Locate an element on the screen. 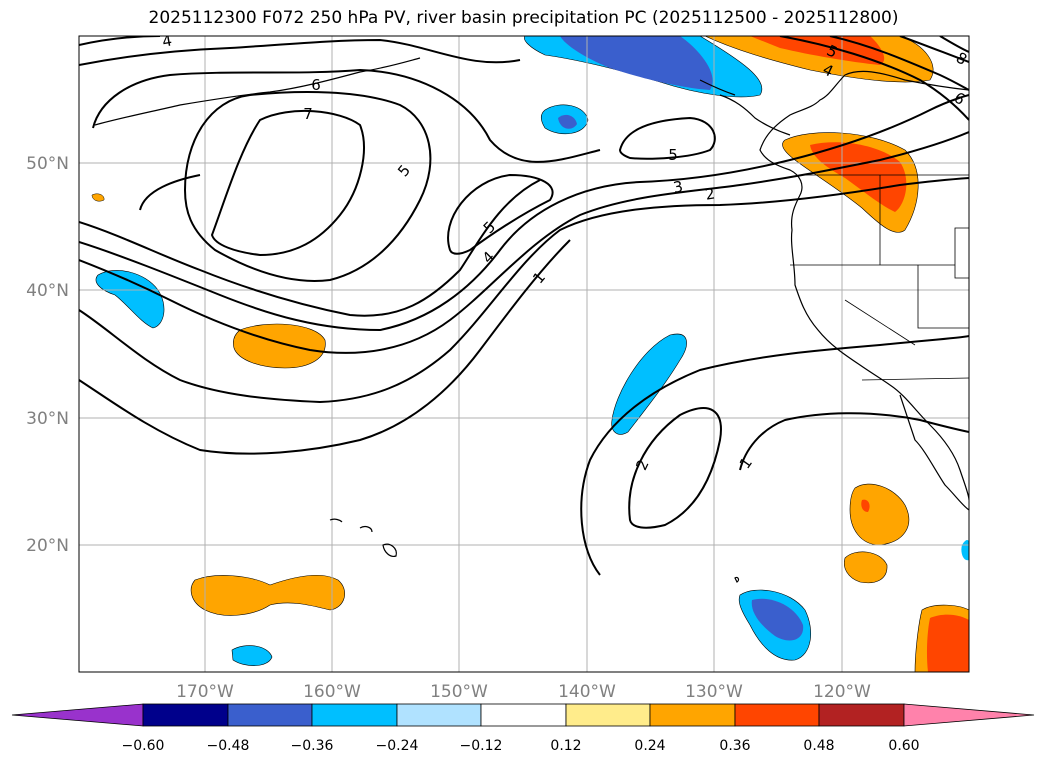 This screenshot has width=1047, height=765. colorbar-tick: −0.12 is located at coordinates (481, 746).